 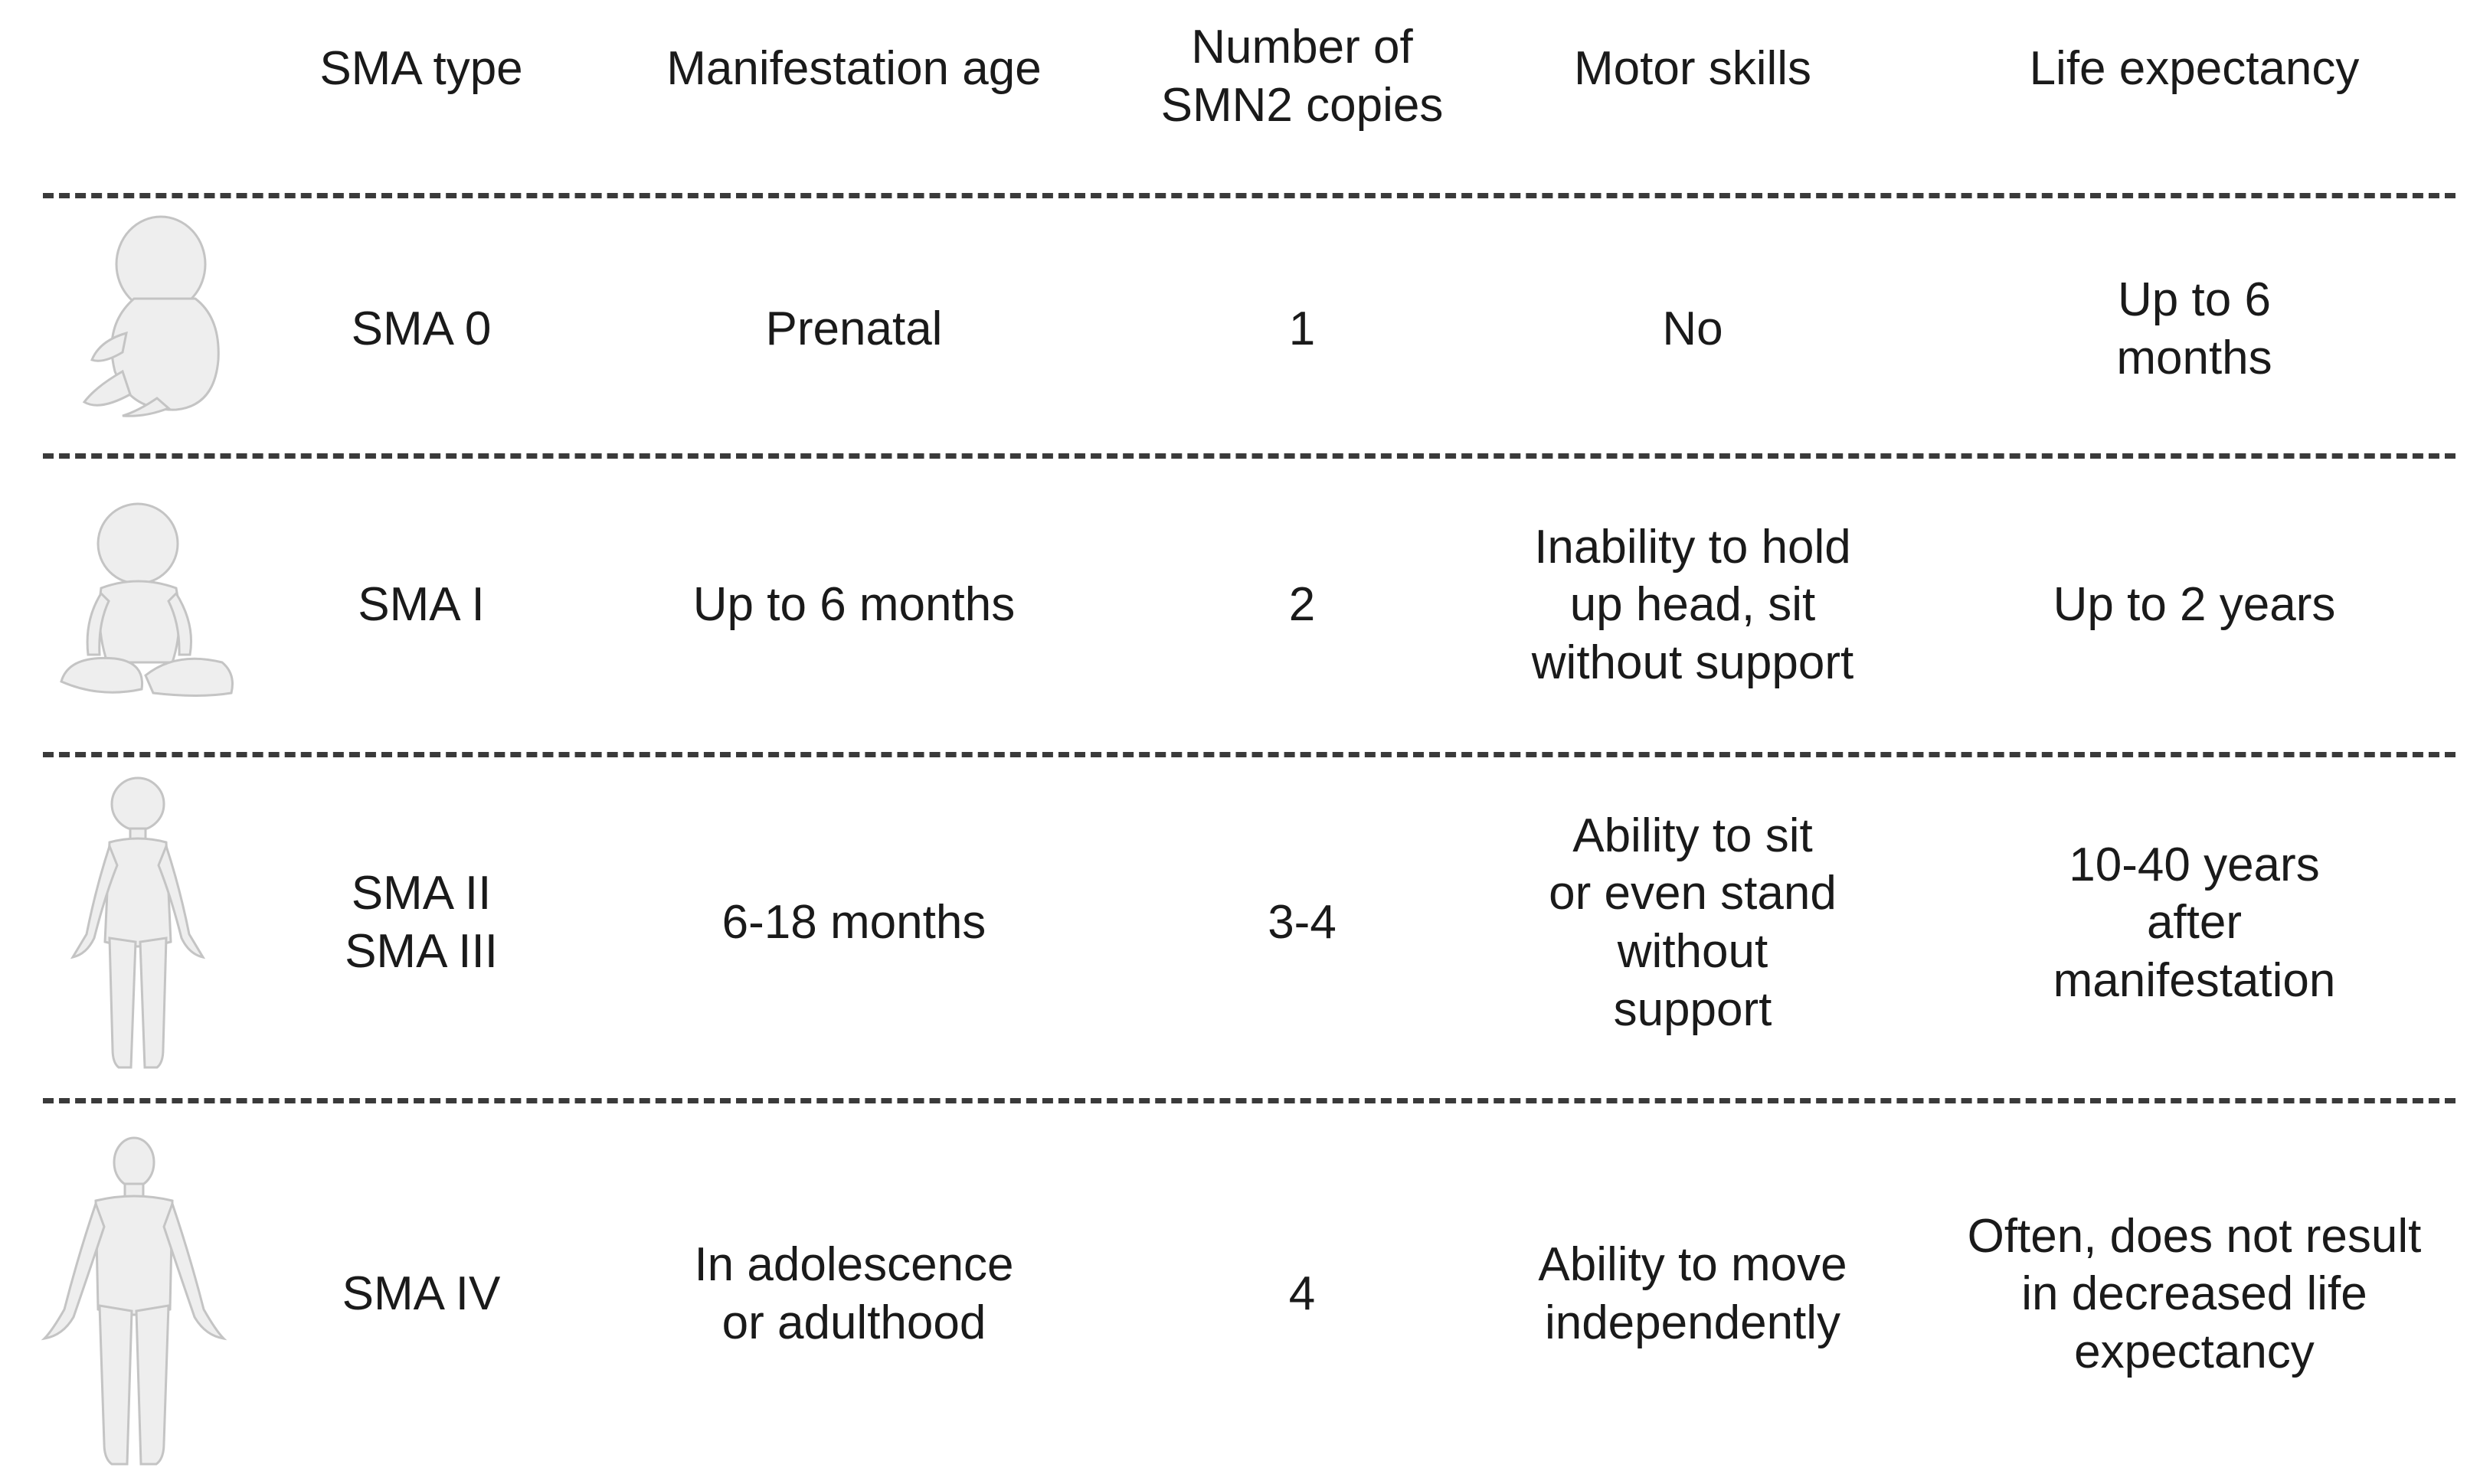 What do you see at coordinates (1693, 1293) in the screenshot?
I see `row-3-motor-skills: Ability to move independently` at bounding box center [1693, 1293].